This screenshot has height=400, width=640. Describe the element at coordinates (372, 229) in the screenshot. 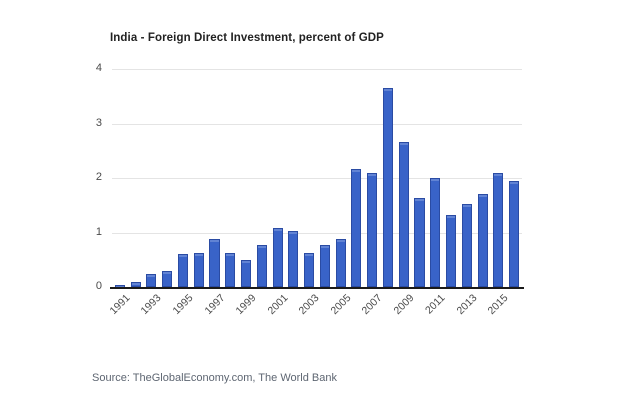

I see `bar-2007` at that location.